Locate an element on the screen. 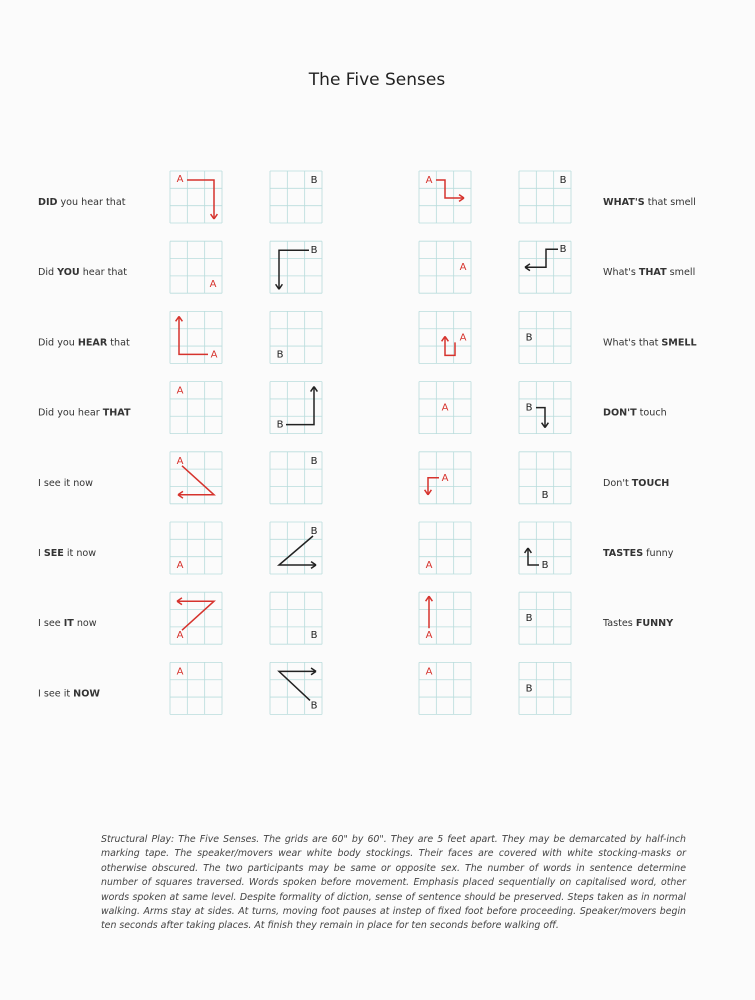 The width and height of the screenshot is (755, 1000). label-word: you hear that is located at coordinates (93, 202).